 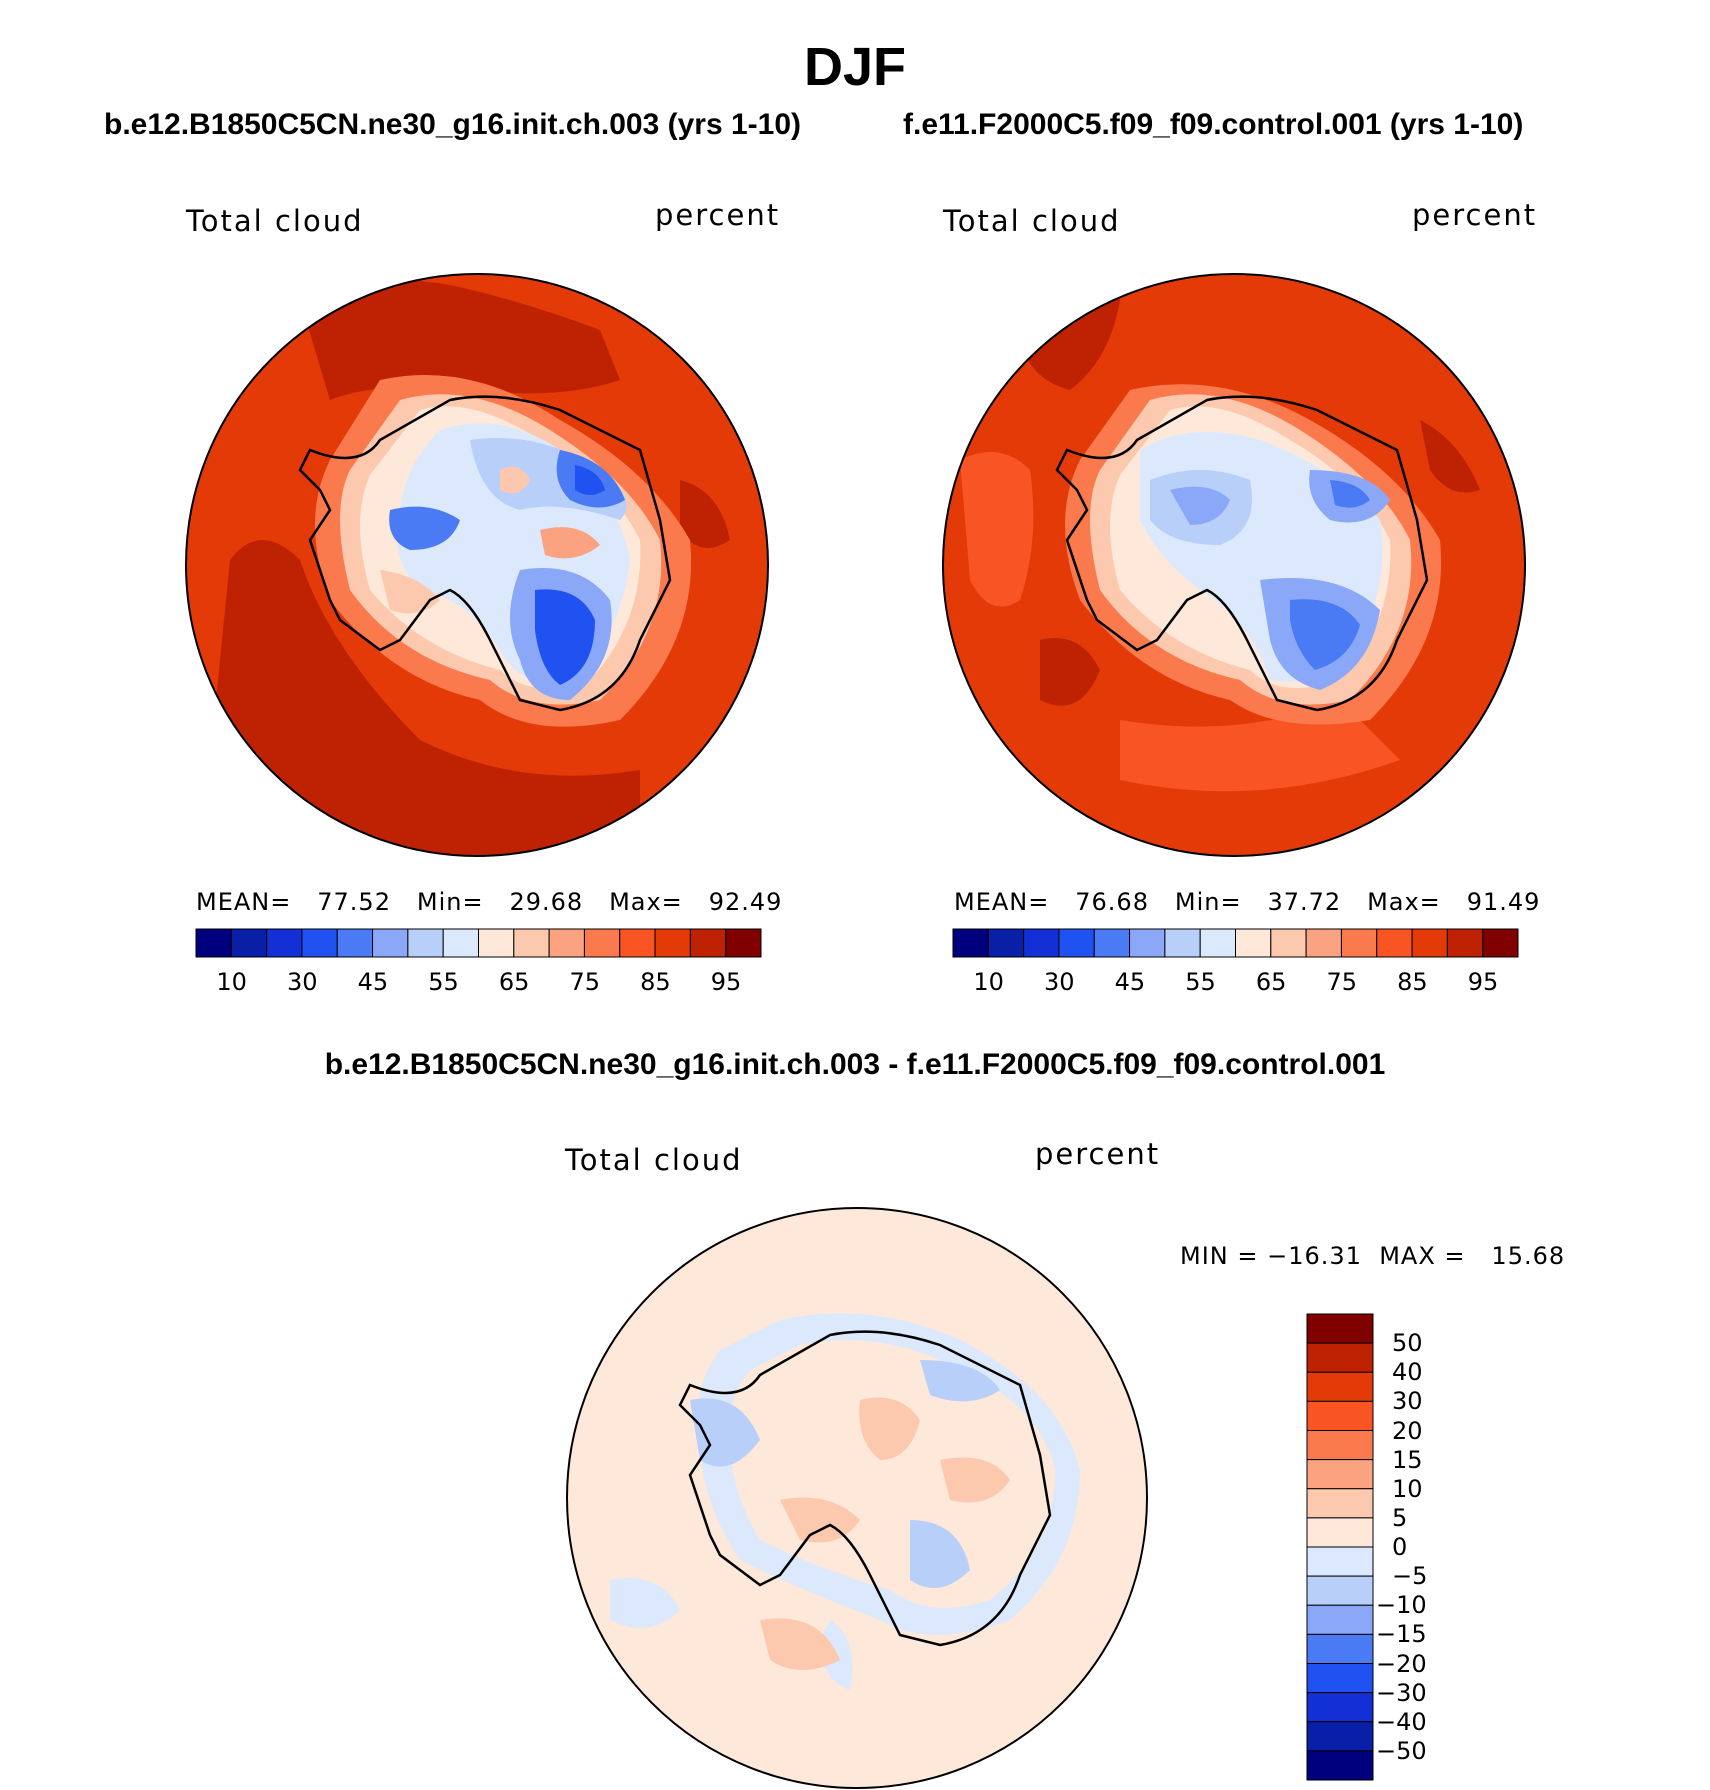 I want to click on panel1-colorbar-ticks: 10 30 45 55 65 75 85 95, so click(x=478, y=983).